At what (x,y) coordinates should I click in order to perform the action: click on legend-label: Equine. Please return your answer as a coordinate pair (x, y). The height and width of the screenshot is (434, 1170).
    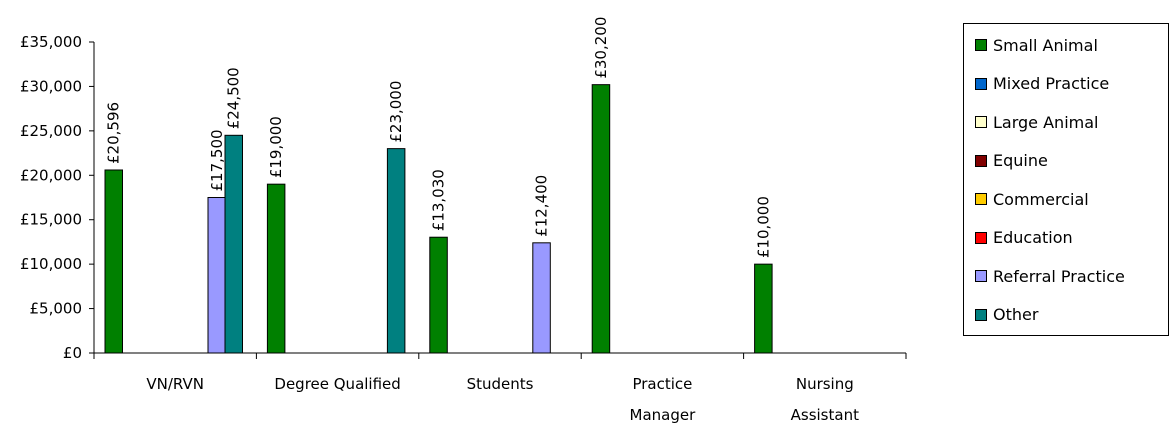
    Looking at the image, I should click on (1020, 160).